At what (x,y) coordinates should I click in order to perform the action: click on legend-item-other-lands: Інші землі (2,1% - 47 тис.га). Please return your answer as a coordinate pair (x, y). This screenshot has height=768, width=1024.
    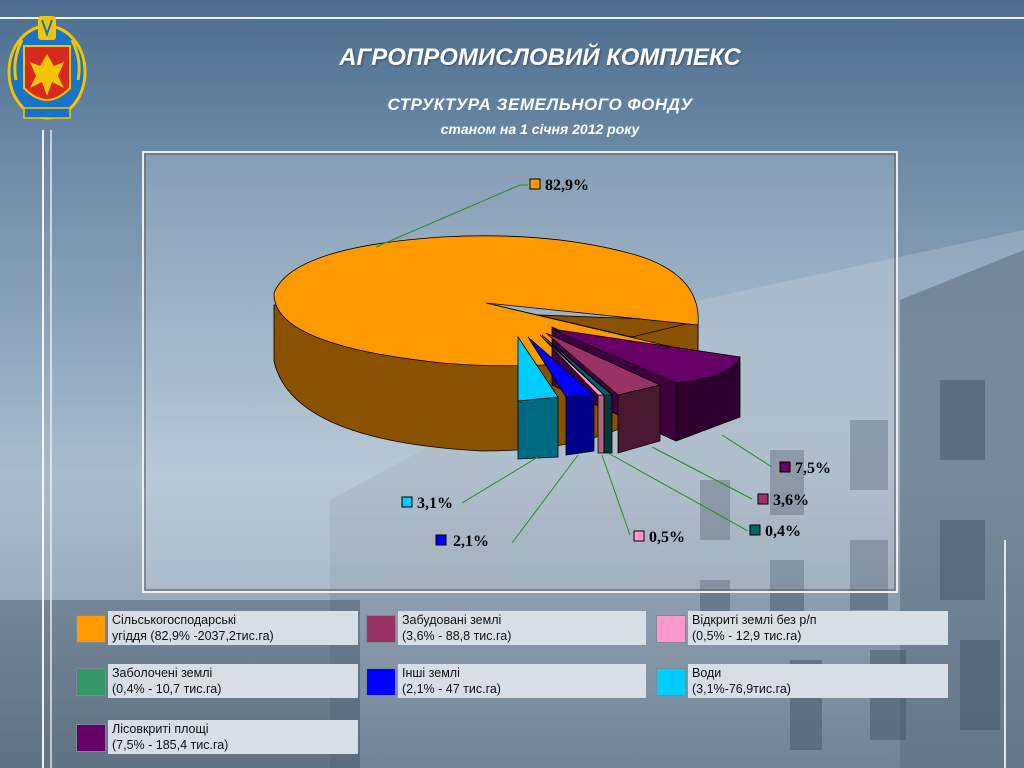
    Looking at the image, I should click on (506, 681).